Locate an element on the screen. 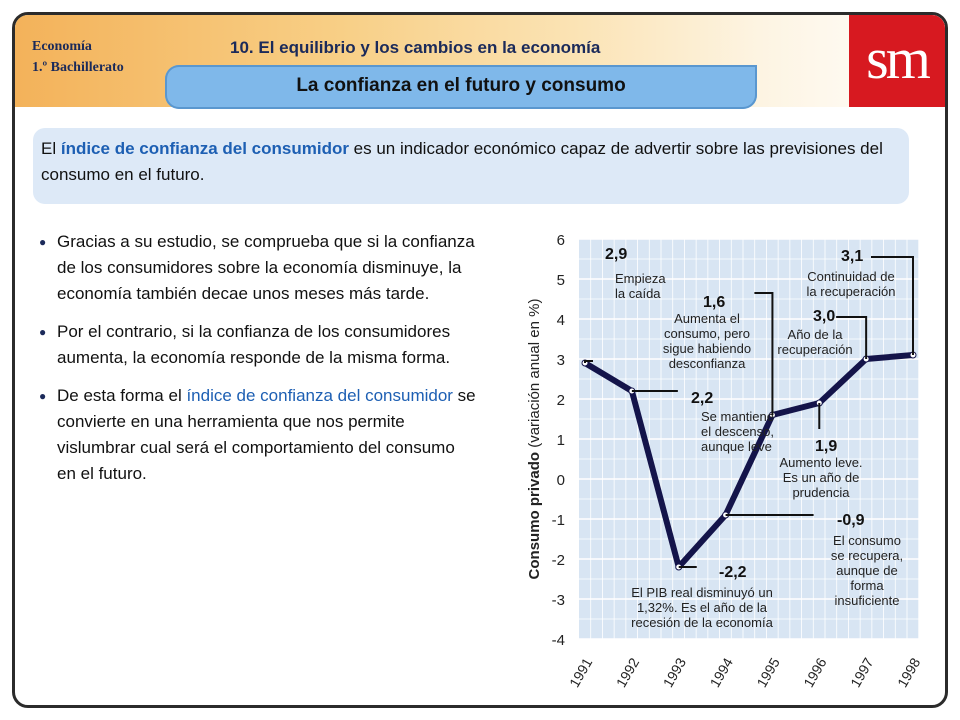 The height and width of the screenshot is (720, 960). x-tick-label: 1996 is located at coordinates (815, 672).